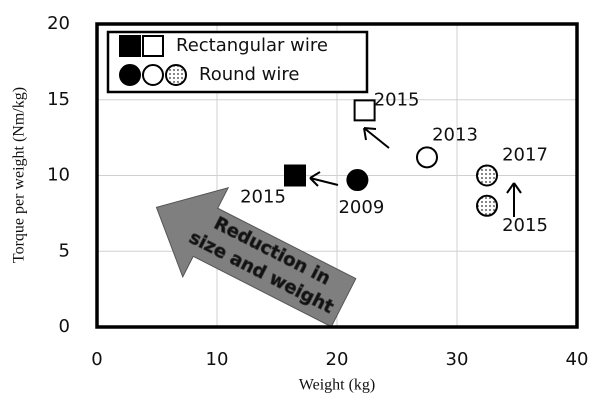 The width and height of the screenshot is (603, 401). Describe the element at coordinates (58, 99) in the screenshot. I see `y-tick-label: 15` at that location.